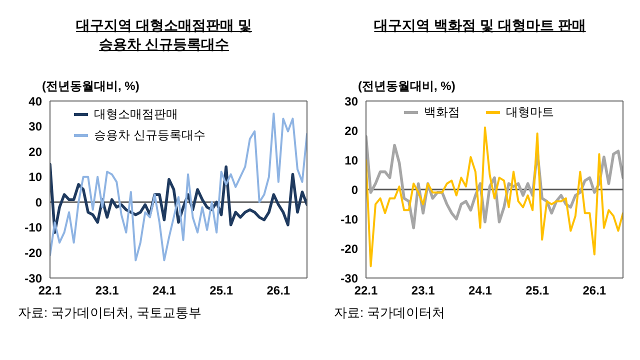  Describe the element at coordinates (35, 101) in the screenshot. I see `y-tick-label: 40` at that location.